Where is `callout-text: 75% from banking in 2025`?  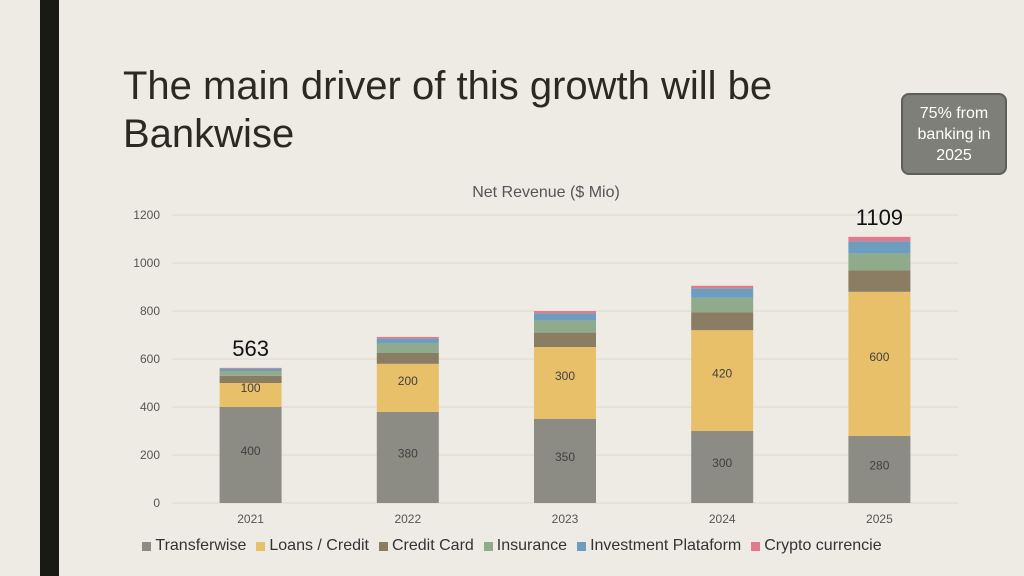
callout-text: 75% from banking in 2025 is located at coordinates (954, 134).